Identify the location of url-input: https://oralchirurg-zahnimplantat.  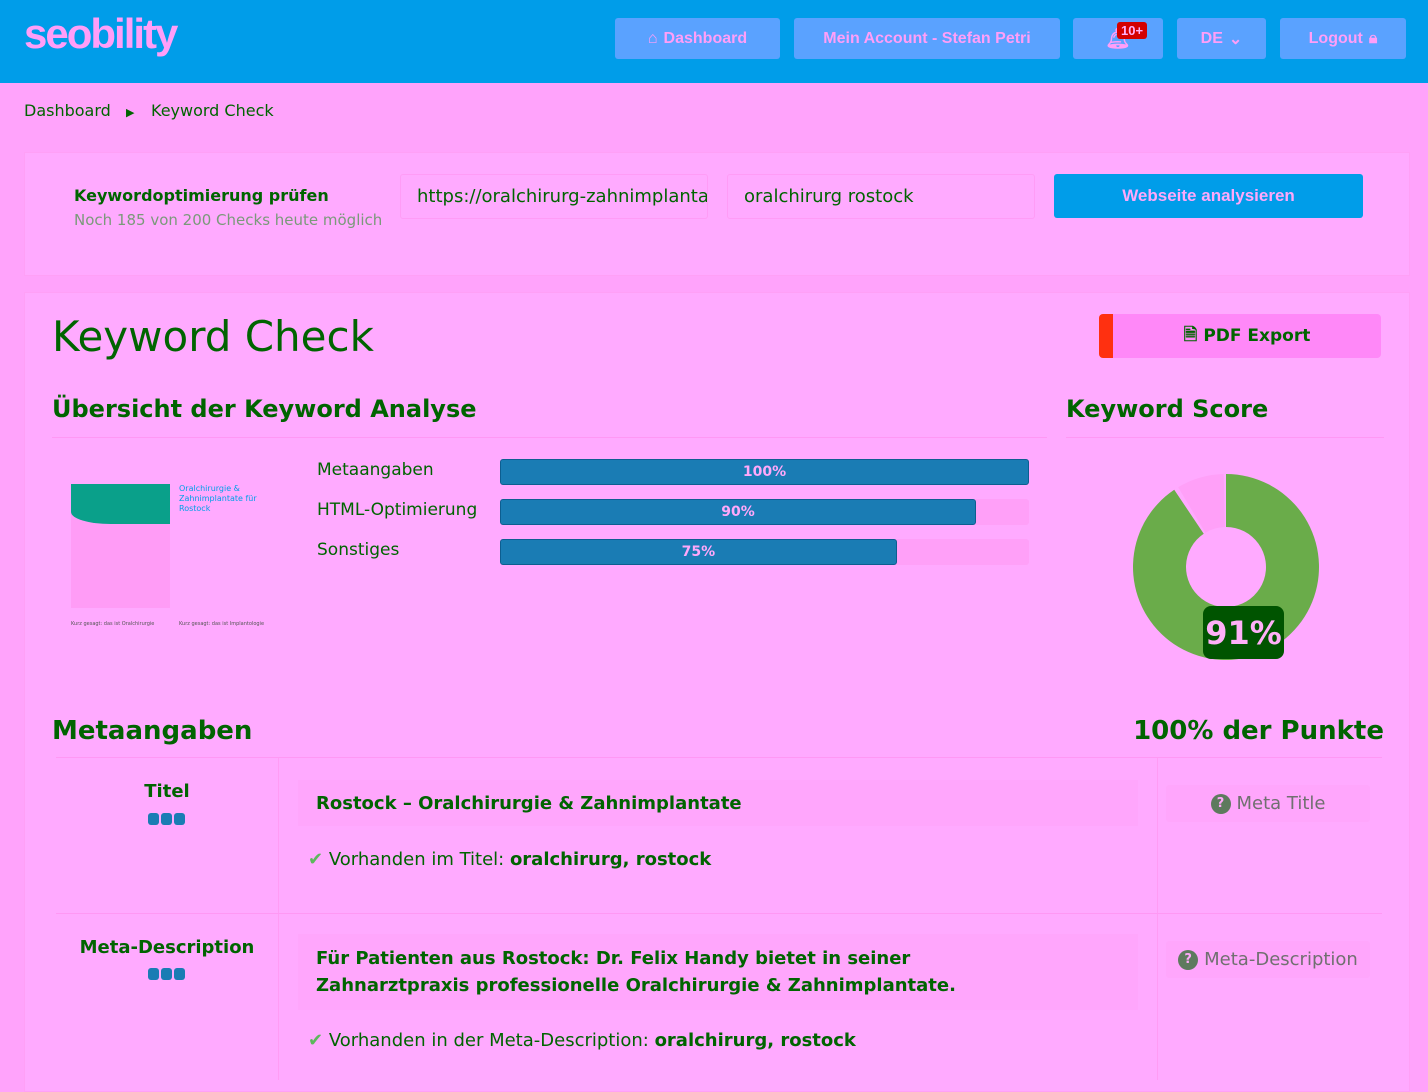
(554, 196).